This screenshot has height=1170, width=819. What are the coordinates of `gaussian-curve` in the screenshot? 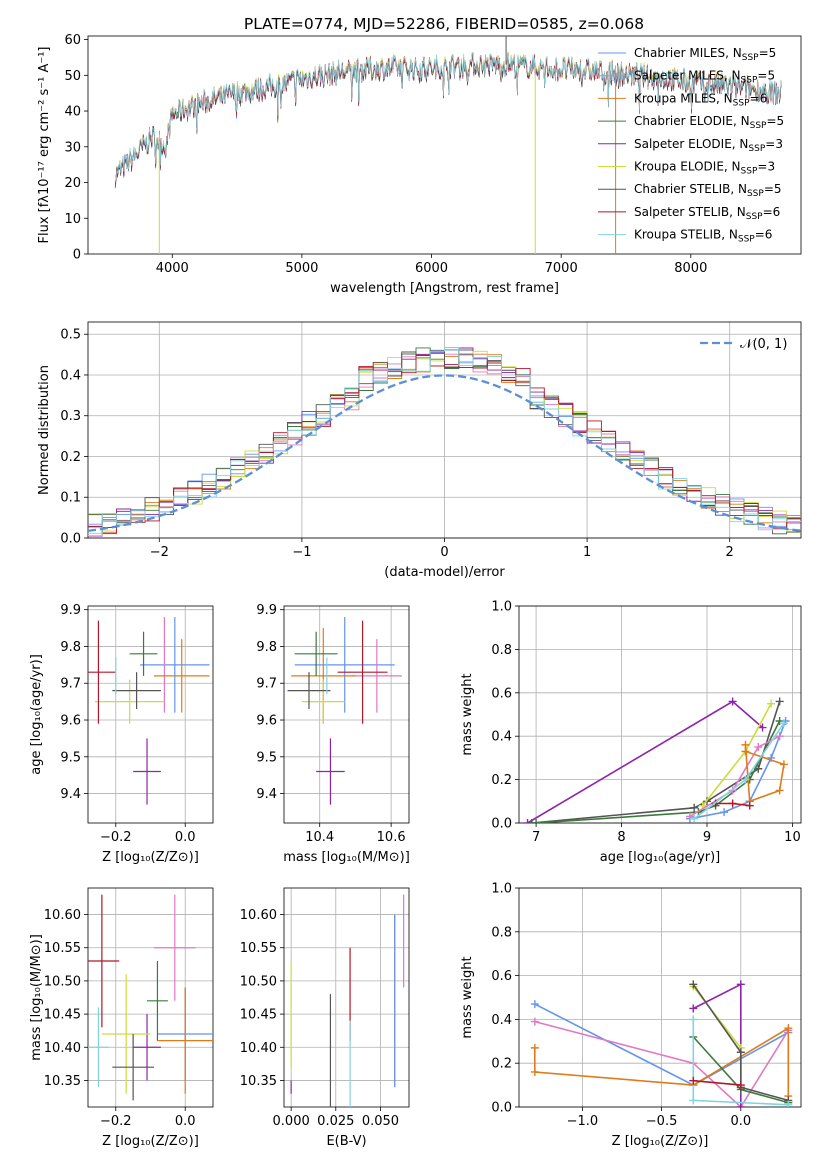 It's located at (444, 453).